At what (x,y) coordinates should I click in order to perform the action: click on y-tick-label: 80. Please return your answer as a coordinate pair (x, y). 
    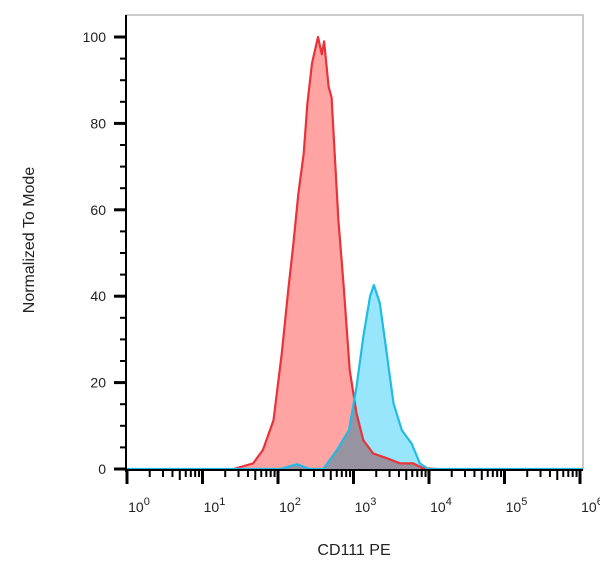
    Looking at the image, I should click on (98, 123).